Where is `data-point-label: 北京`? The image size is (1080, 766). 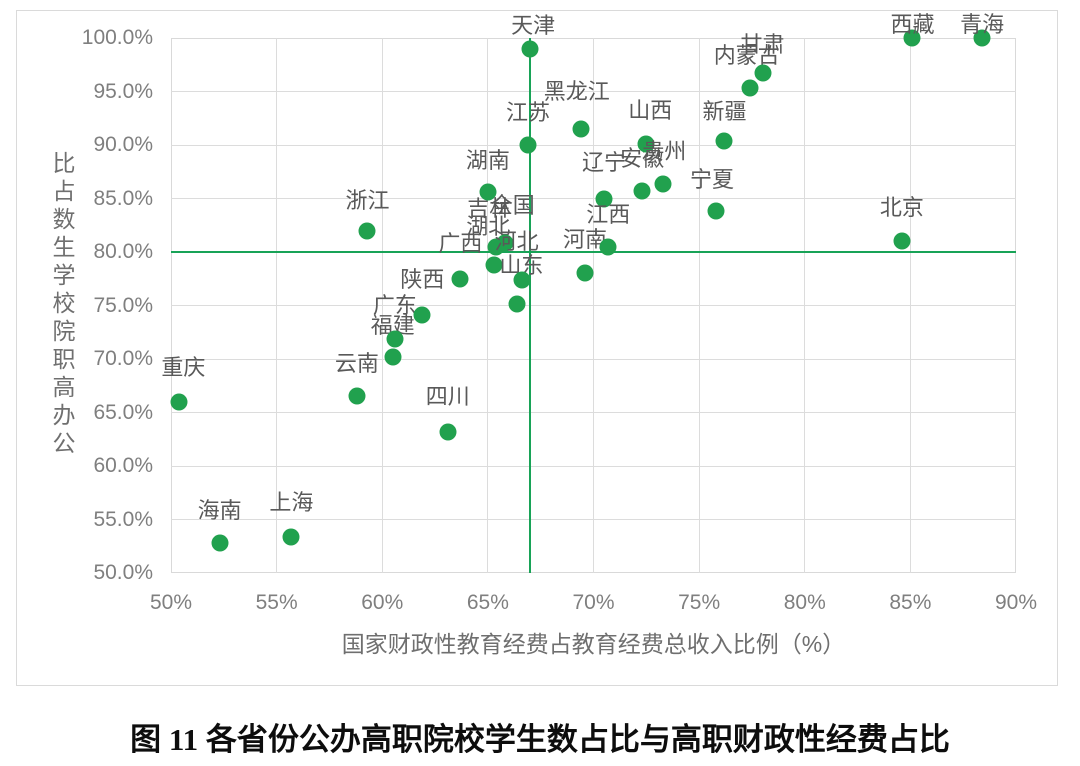
data-point-label: 北京 is located at coordinates (901, 208).